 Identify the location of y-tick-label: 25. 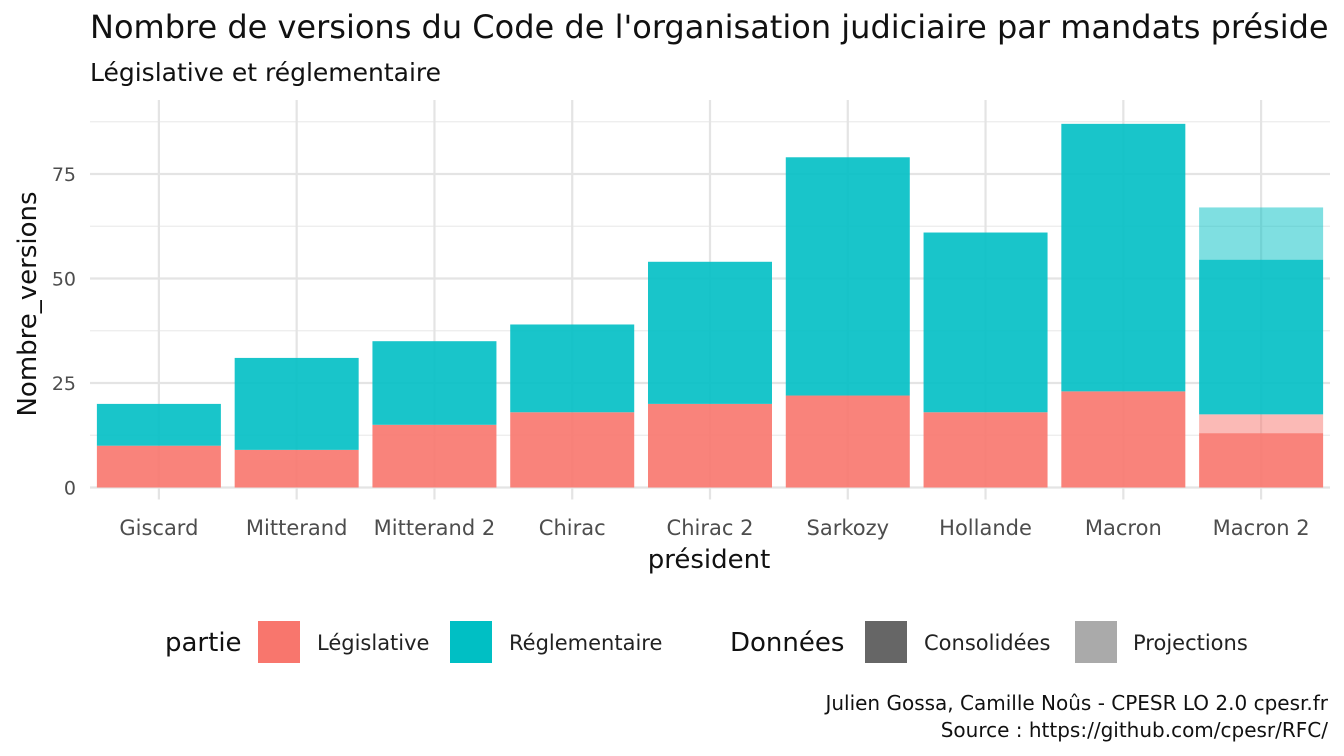
(64, 384).